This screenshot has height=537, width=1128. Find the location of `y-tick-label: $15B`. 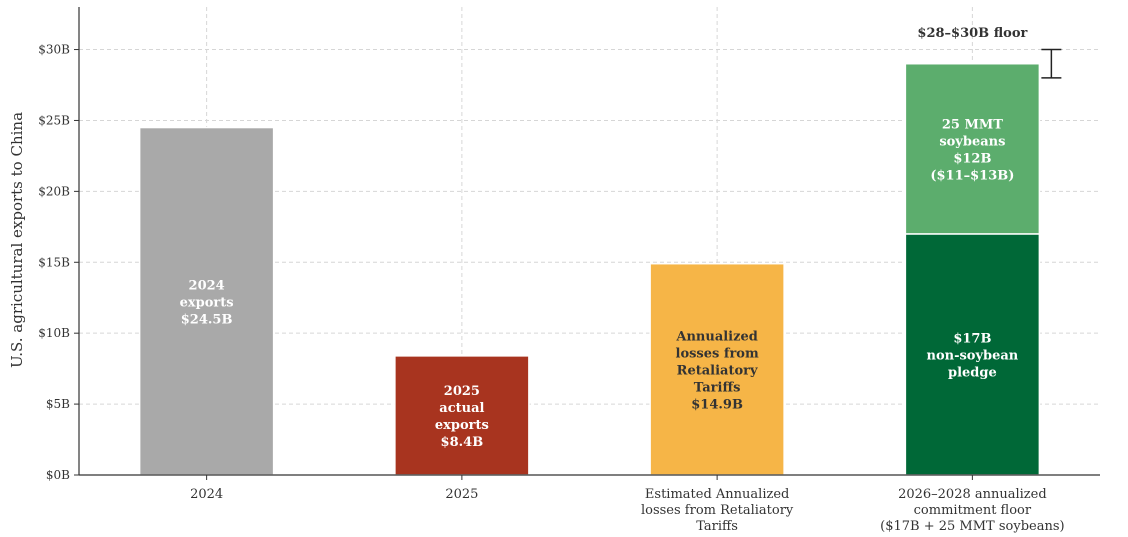

y-tick-label: $15B is located at coordinates (54, 262).